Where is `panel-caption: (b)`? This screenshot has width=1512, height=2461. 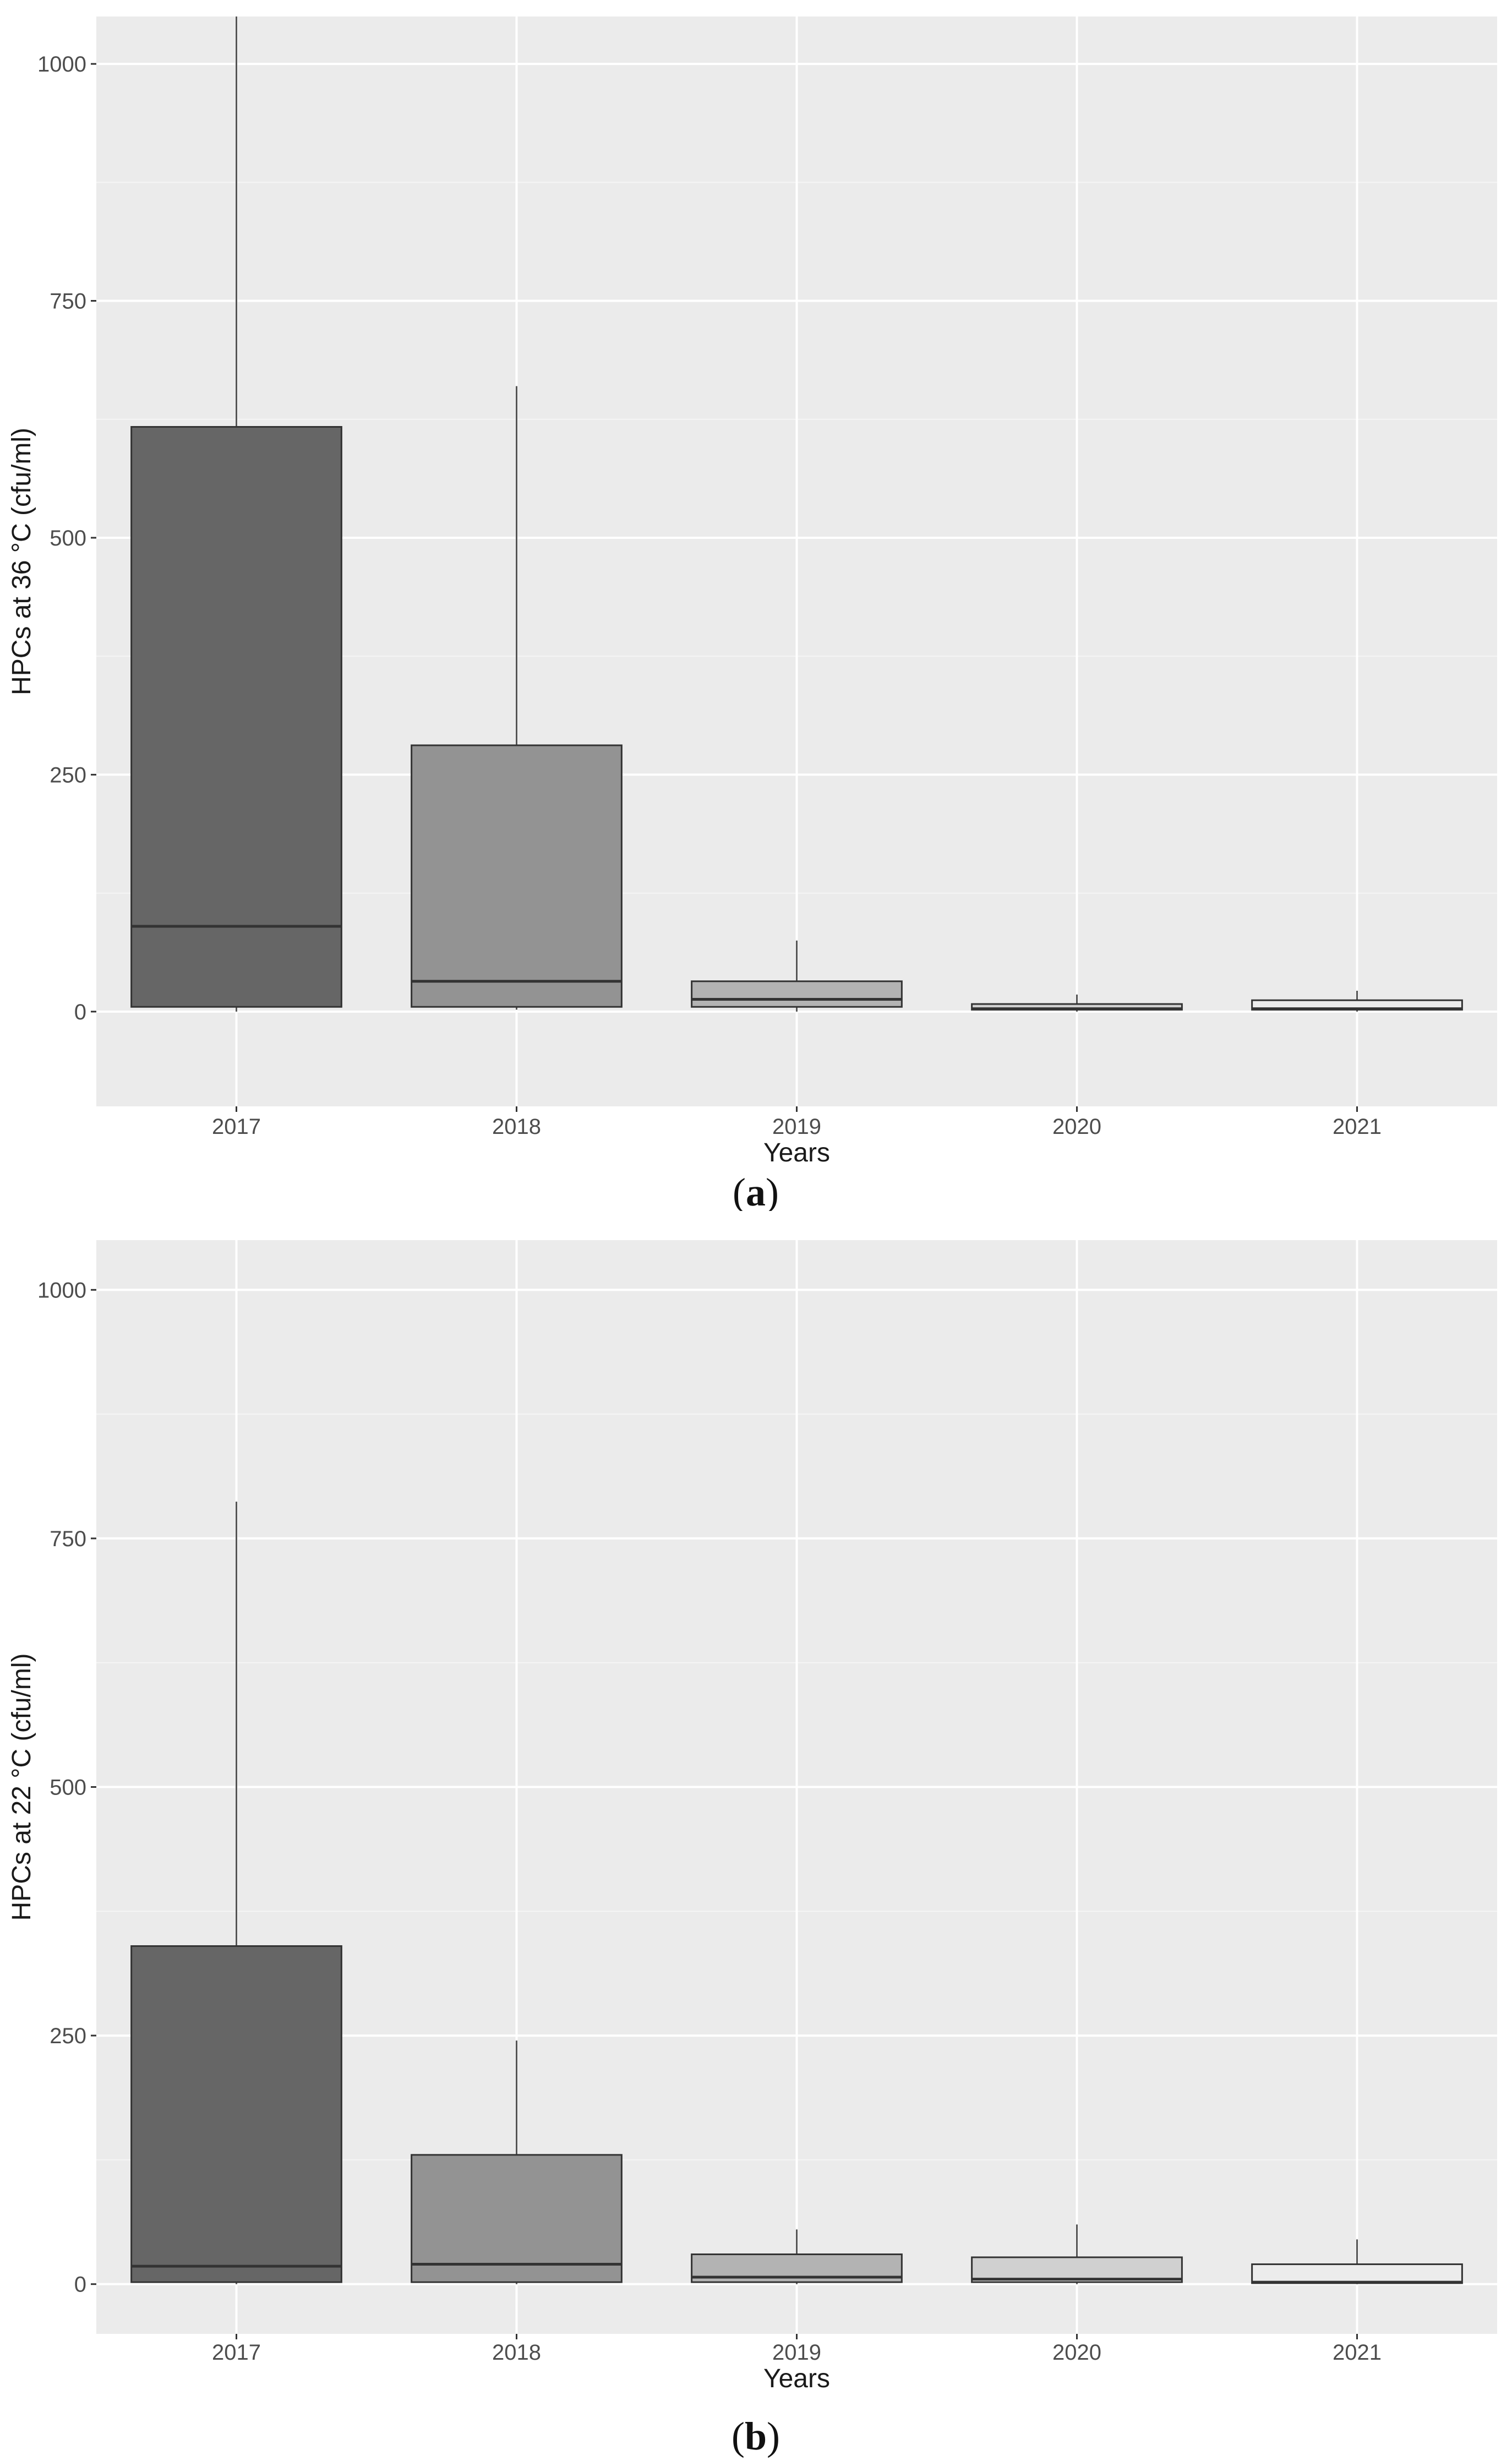
panel-caption: (b) is located at coordinates (756, 2436).